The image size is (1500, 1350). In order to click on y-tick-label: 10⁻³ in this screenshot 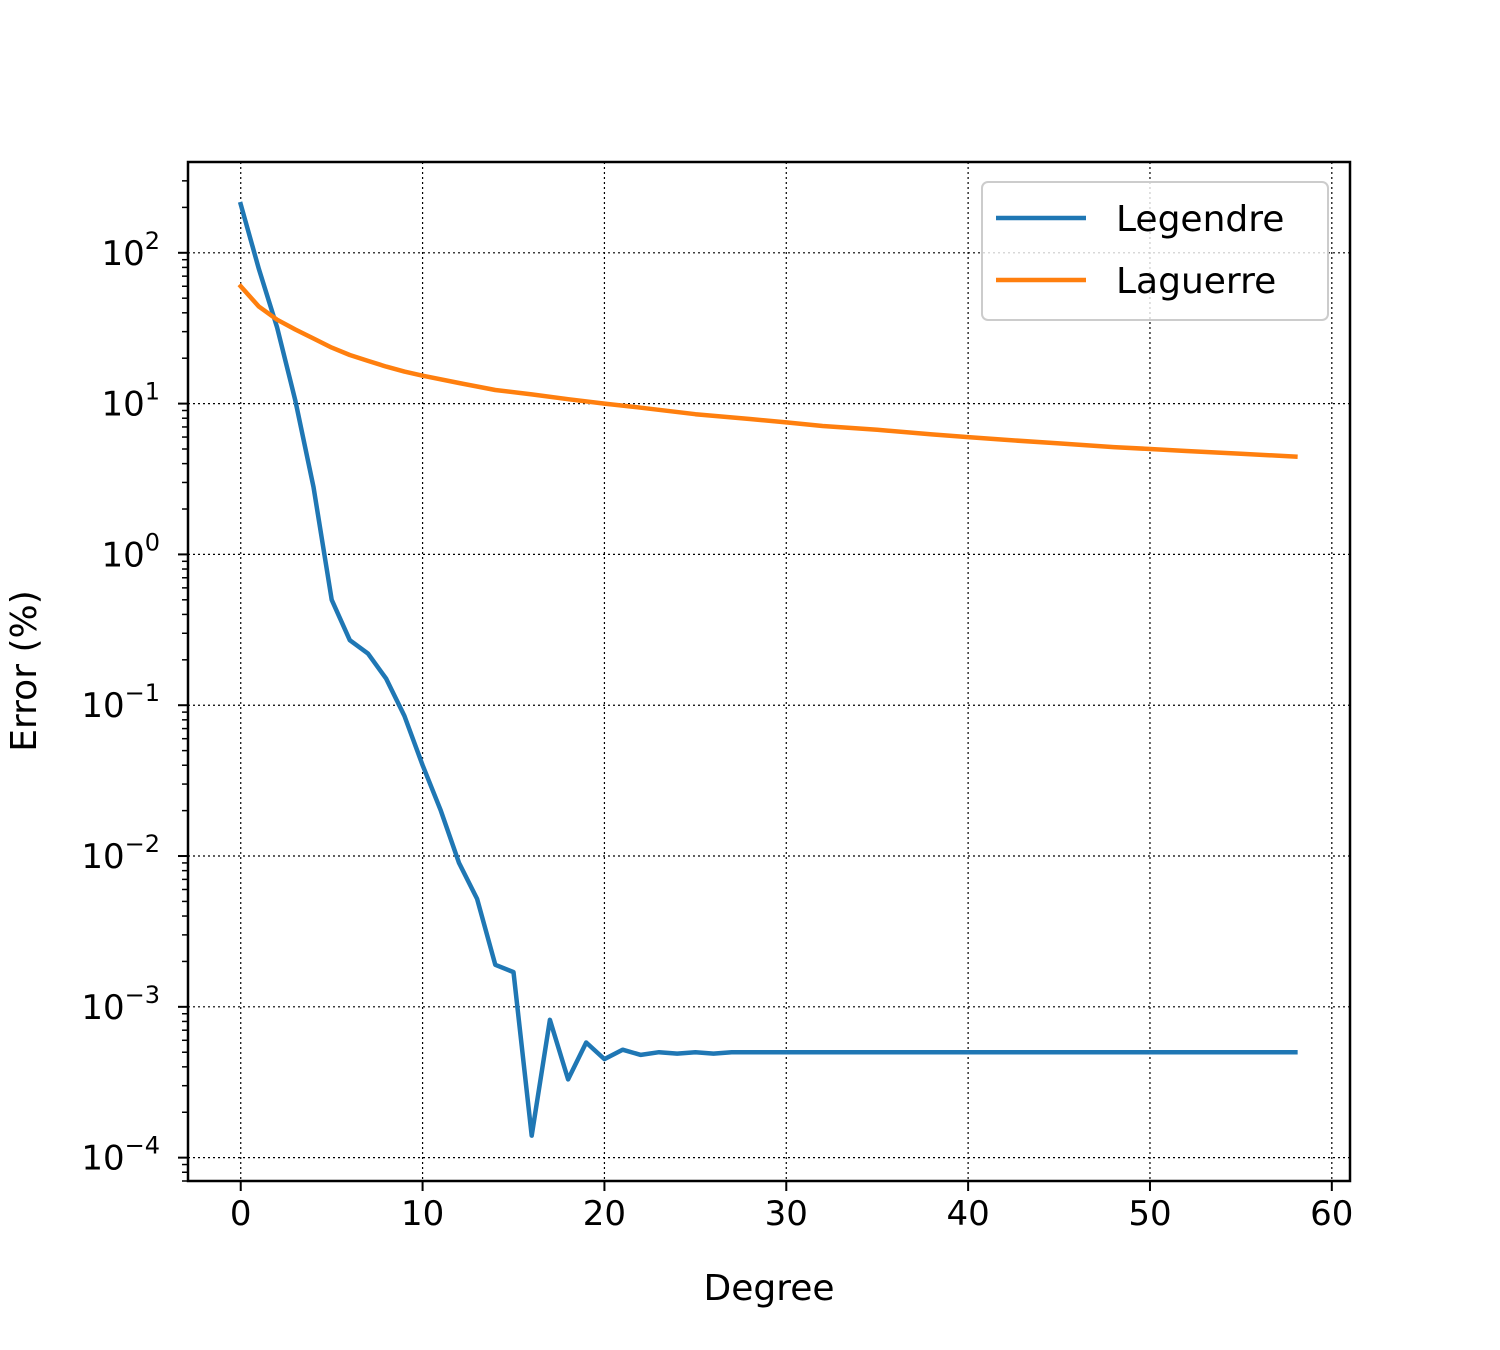, I will do `click(120, 1004)`.